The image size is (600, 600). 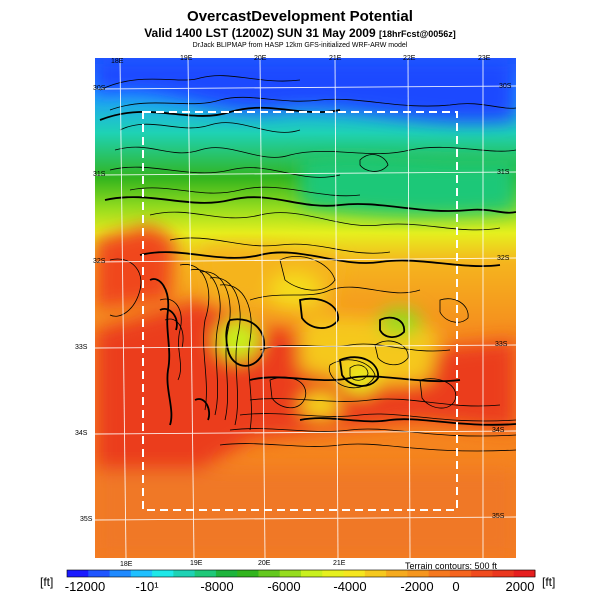 I want to click on colorbar-label: 0, so click(x=456, y=586).